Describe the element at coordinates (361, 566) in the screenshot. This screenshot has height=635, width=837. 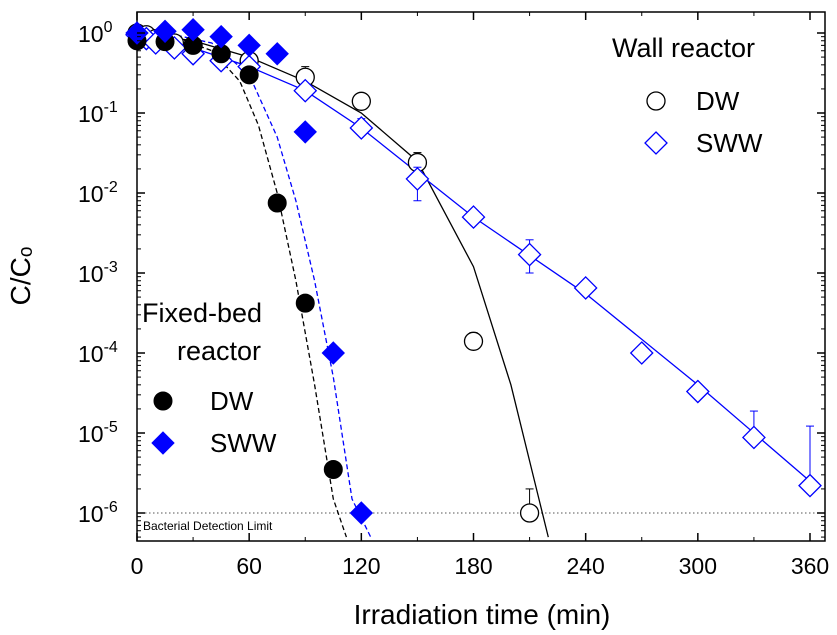
I see `x-tick-label: 120` at that location.